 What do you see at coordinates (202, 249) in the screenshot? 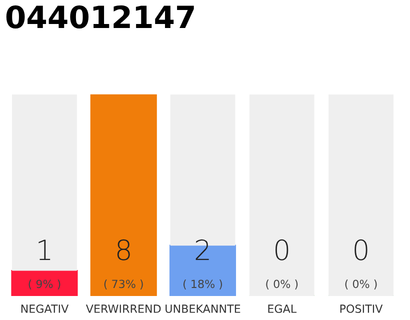
I see `data-label: 2` at bounding box center [202, 249].